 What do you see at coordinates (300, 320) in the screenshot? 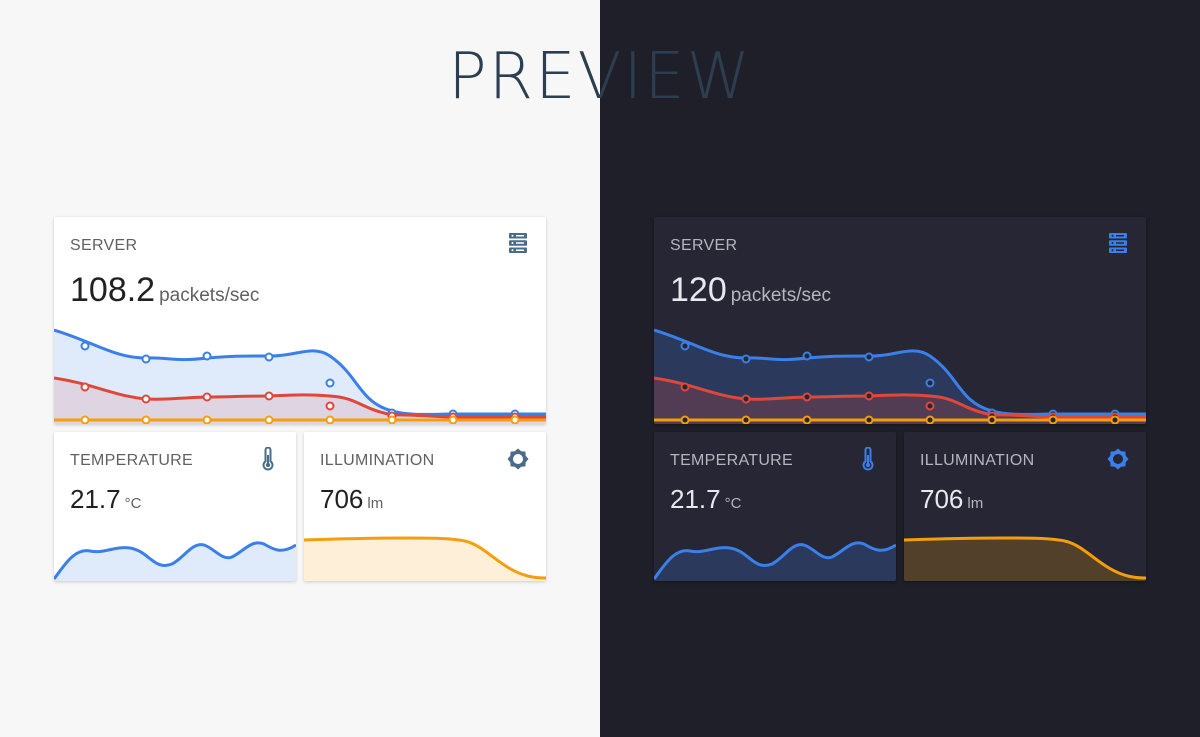
I see `server-card: SERVER 108.2 packets/sec` at bounding box center [300, 320].